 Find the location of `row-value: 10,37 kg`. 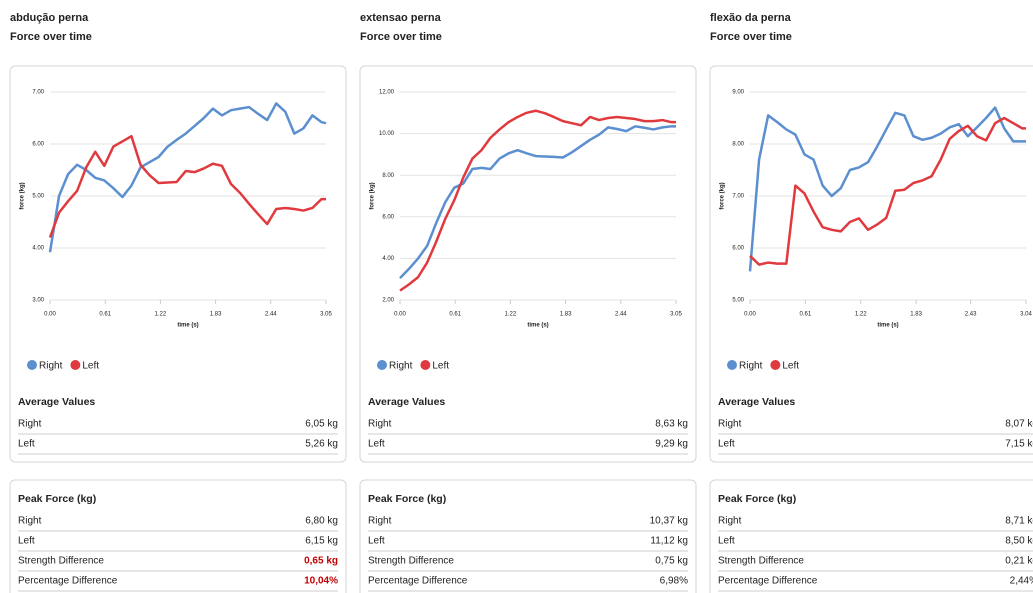

row-value: 10,37 kg is located at coordinates (669, 521).